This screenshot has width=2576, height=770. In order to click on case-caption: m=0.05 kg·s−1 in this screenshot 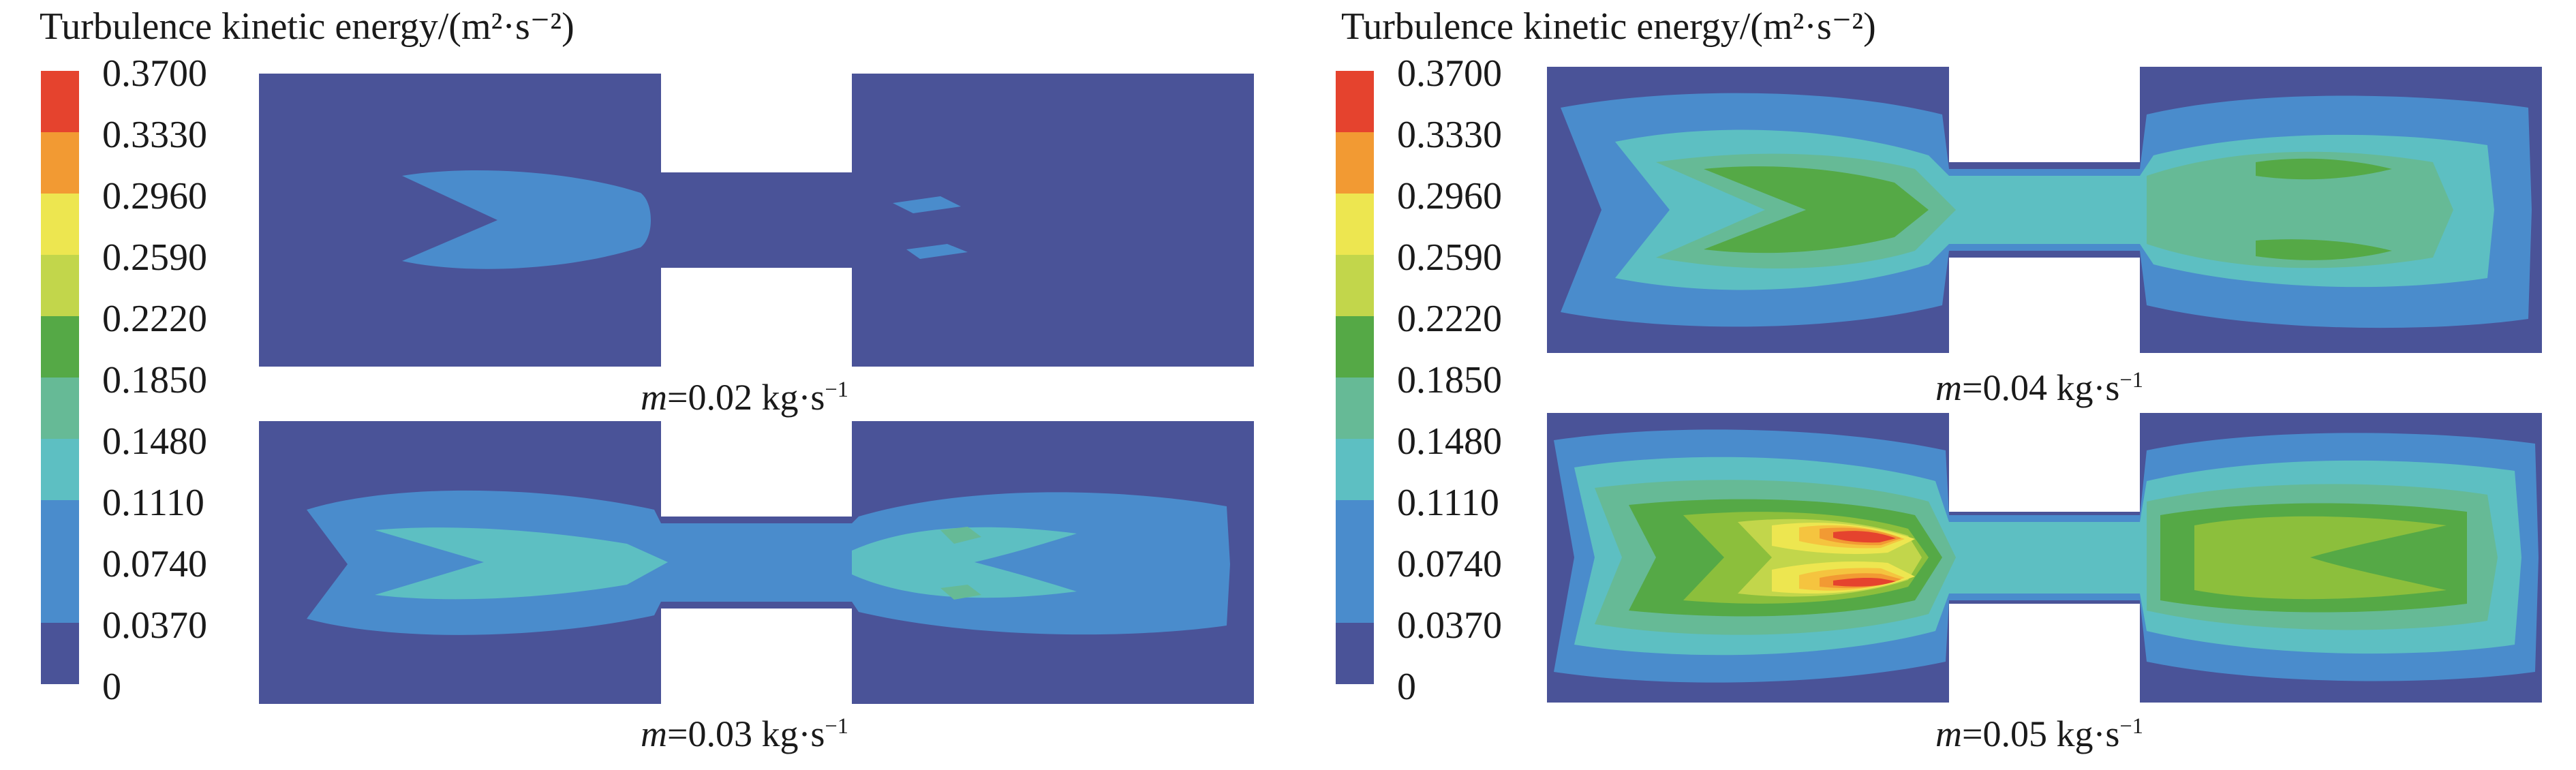, I will do `click(2039, 734)`.